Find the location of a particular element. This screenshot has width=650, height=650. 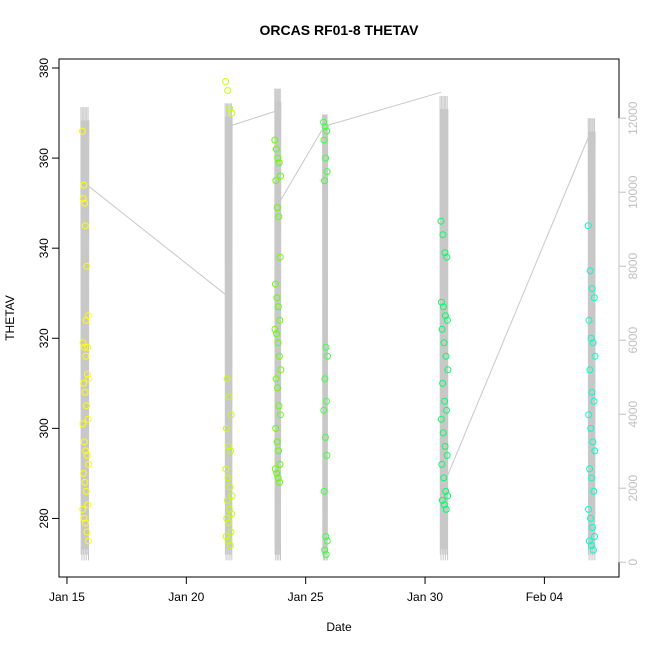

y-tick-label: 300 is located at coordinates (44, 428).